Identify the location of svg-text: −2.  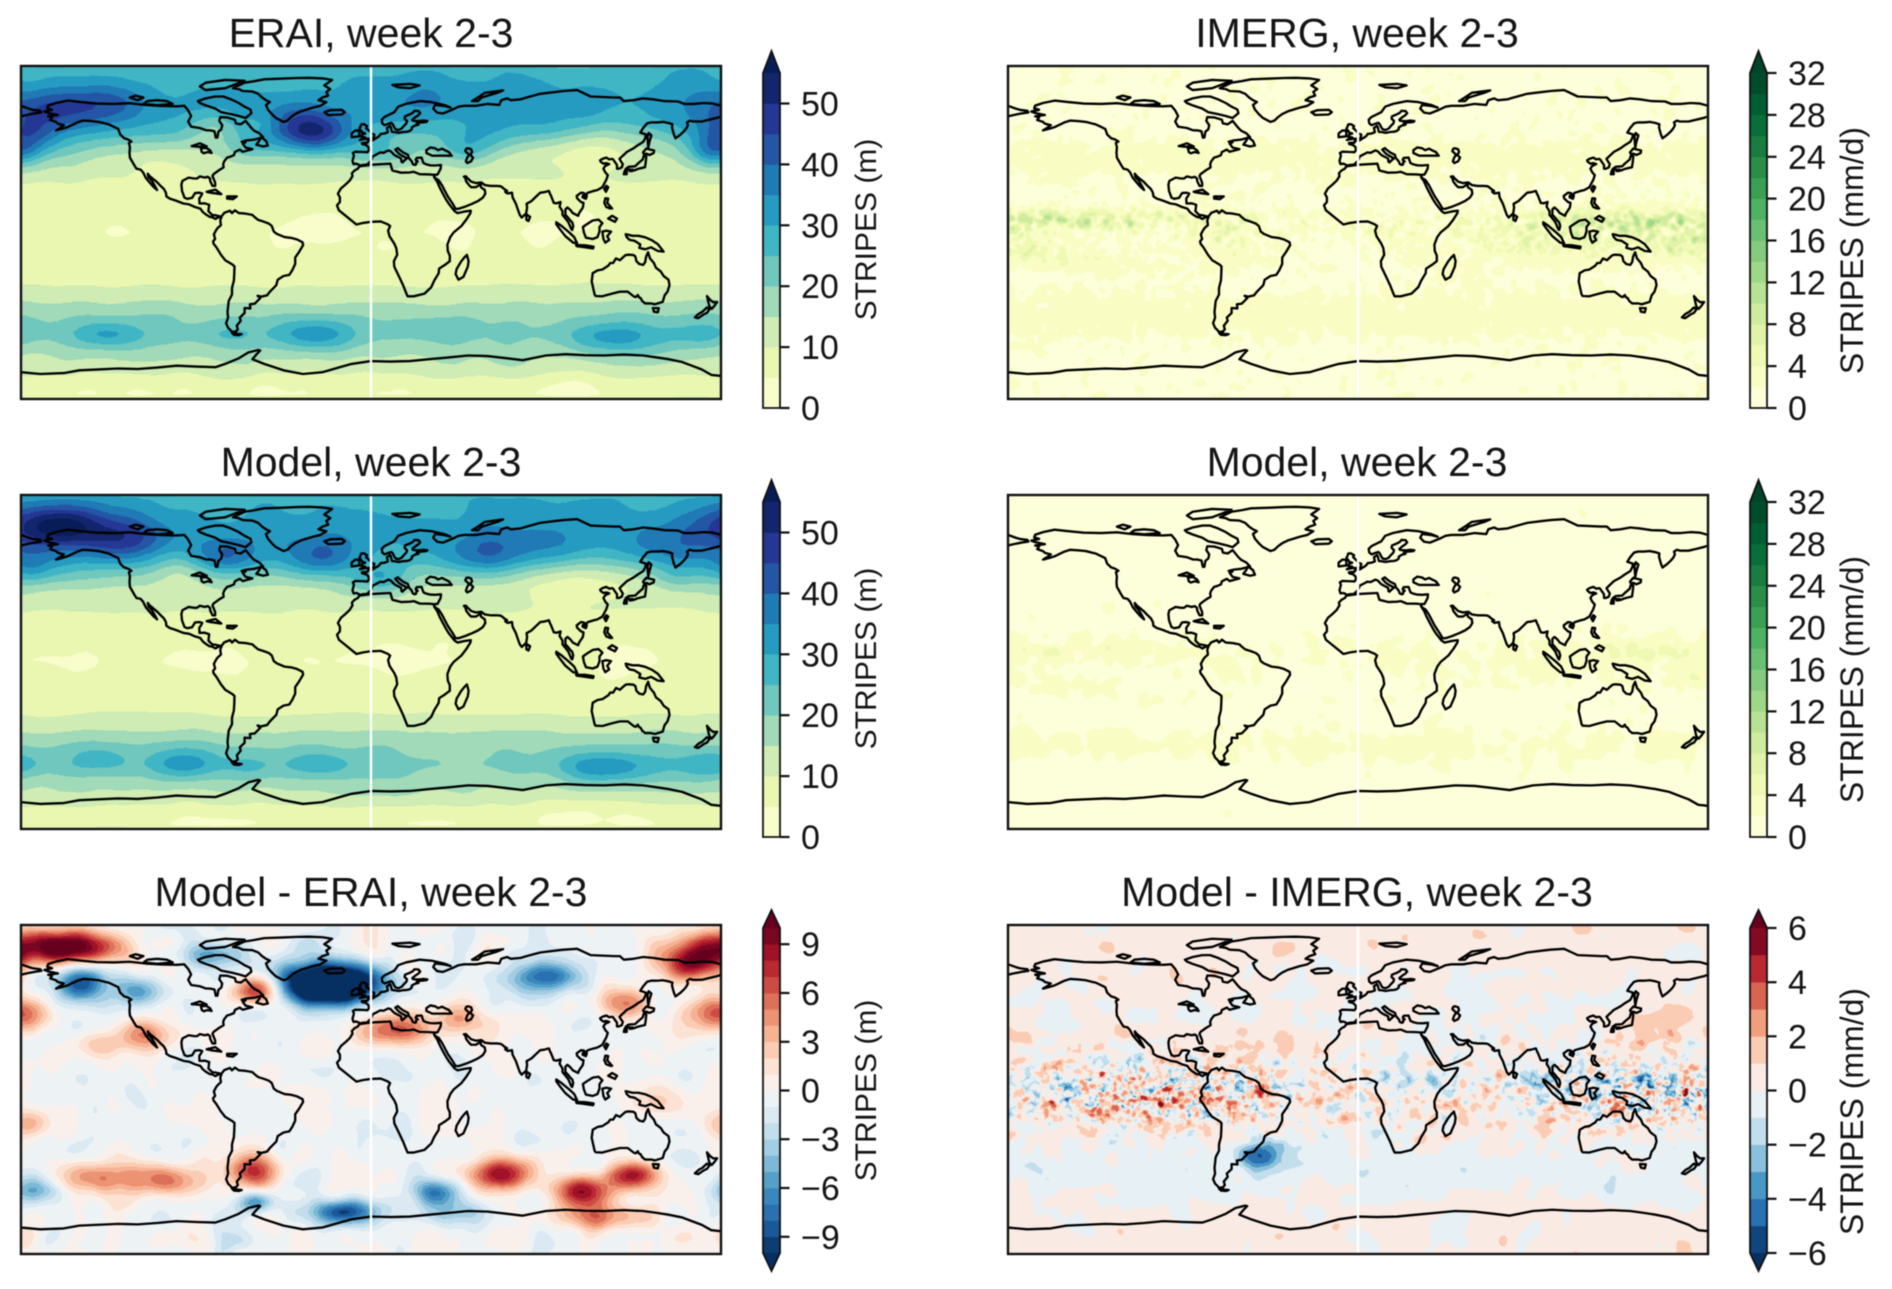
(1807, 1146).